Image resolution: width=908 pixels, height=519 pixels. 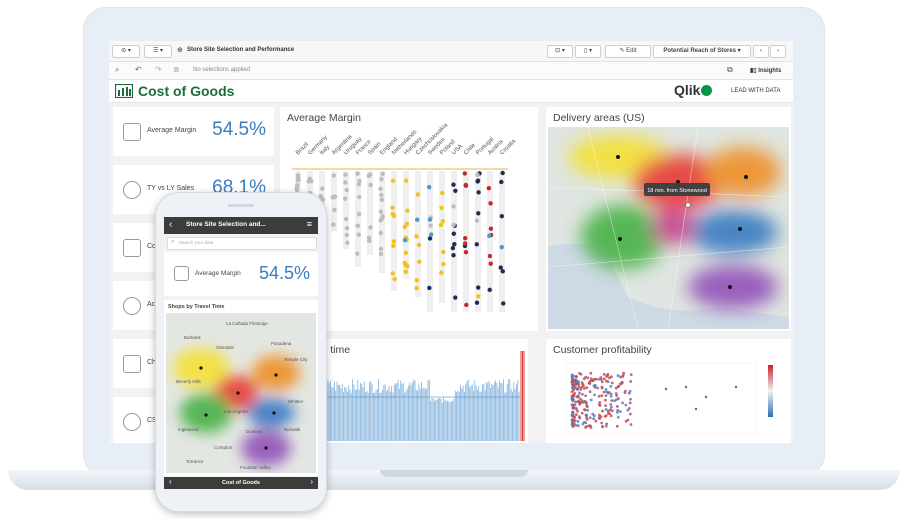 What do you see at coordinates (309, 224) in the screenshot?
I see `hamburger-menu-icon: ≡` at bounding box center [309, 224].